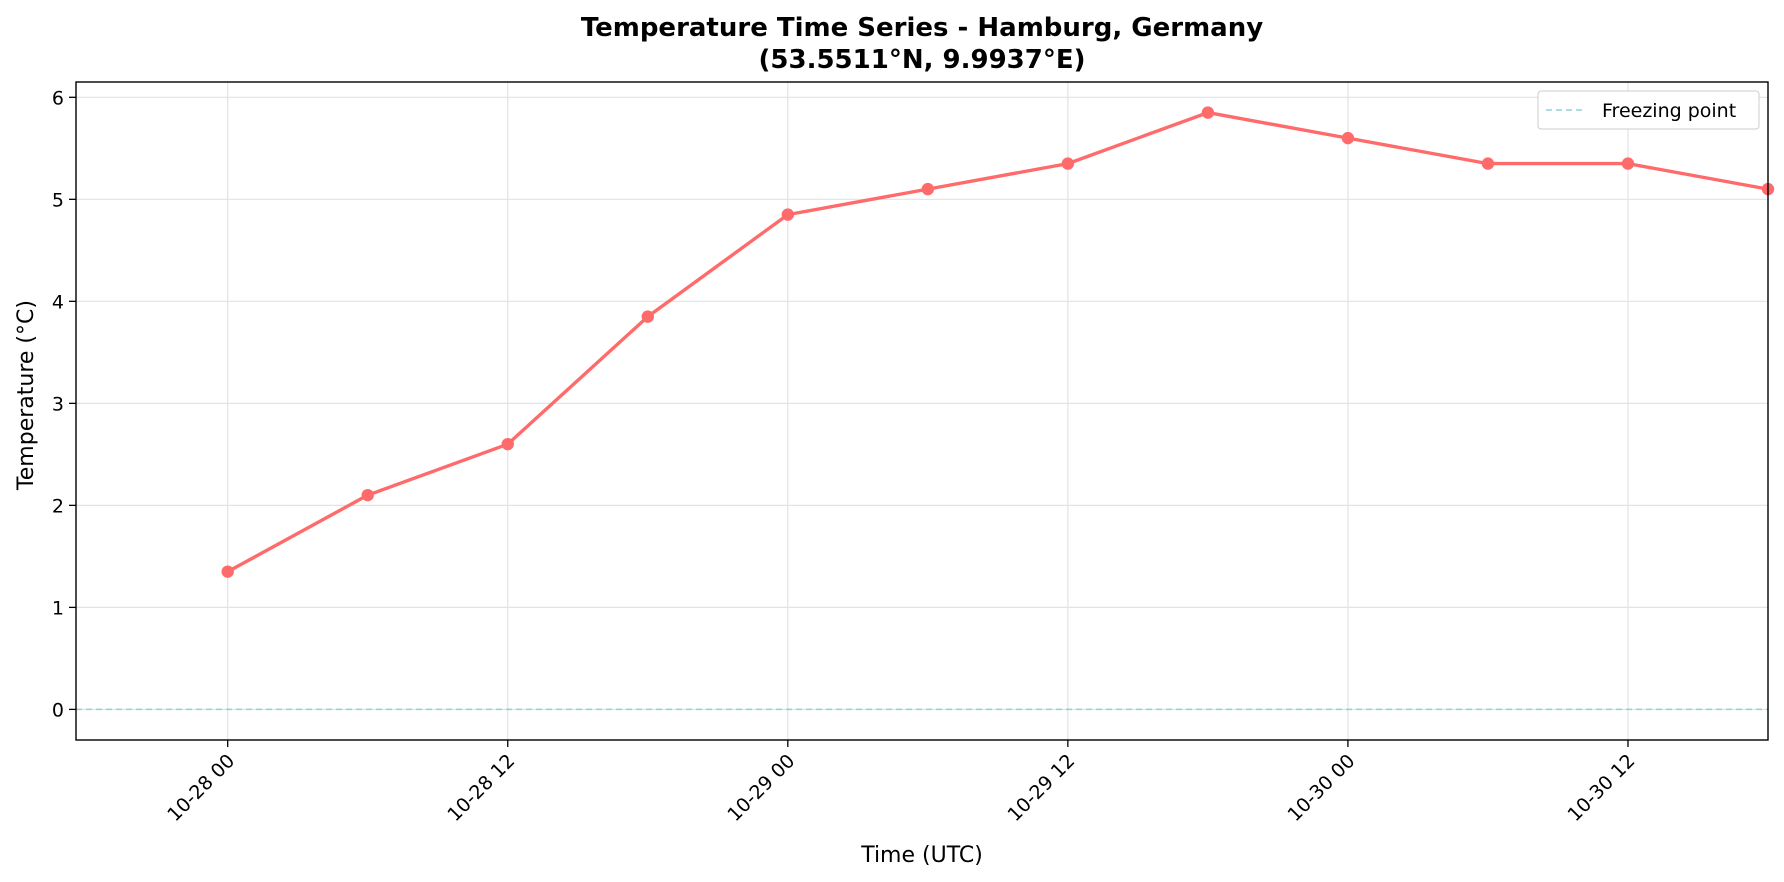 The height and width of the screenshot is (882, 1784). Describe the element at coordinates (201, 788) in the screenshot. I see `x-tick-label: 10-28 00` at that location.